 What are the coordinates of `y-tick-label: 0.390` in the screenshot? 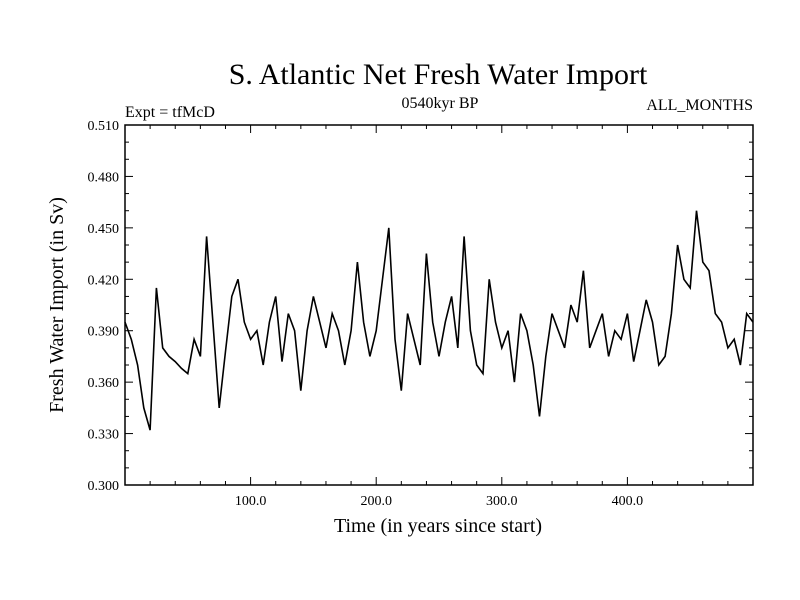 It's located at (104, 332).